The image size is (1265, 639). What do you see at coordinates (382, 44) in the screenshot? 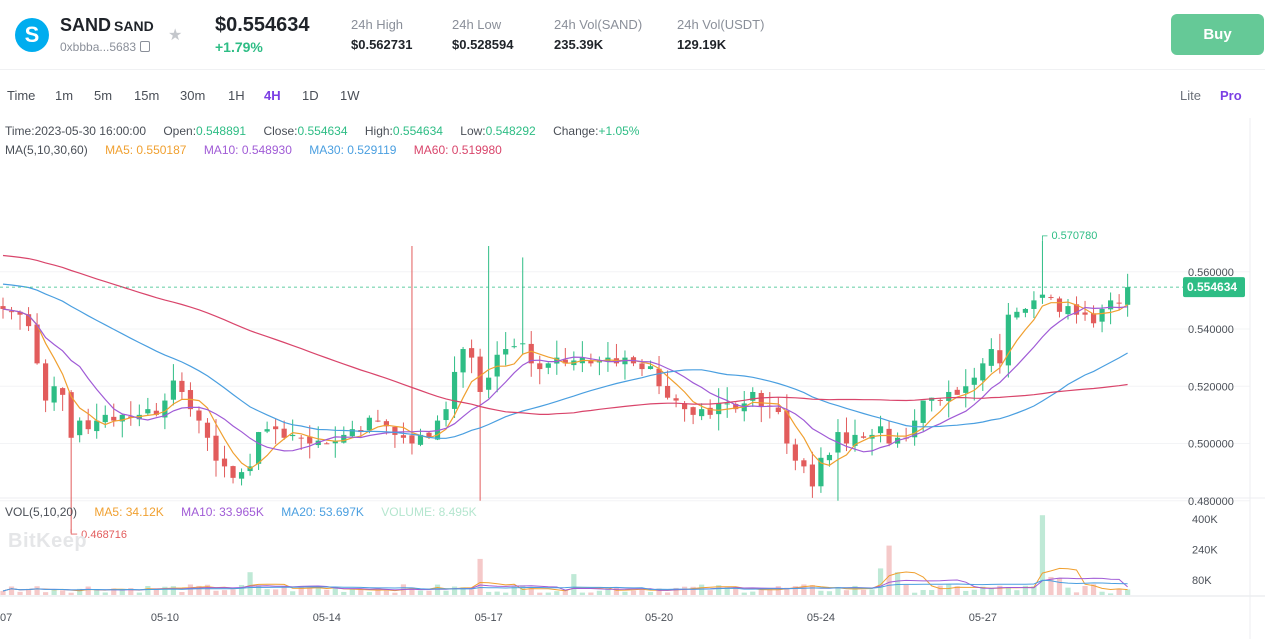
I see `stat-value: $0.562731` at bounding box center [382, 44].